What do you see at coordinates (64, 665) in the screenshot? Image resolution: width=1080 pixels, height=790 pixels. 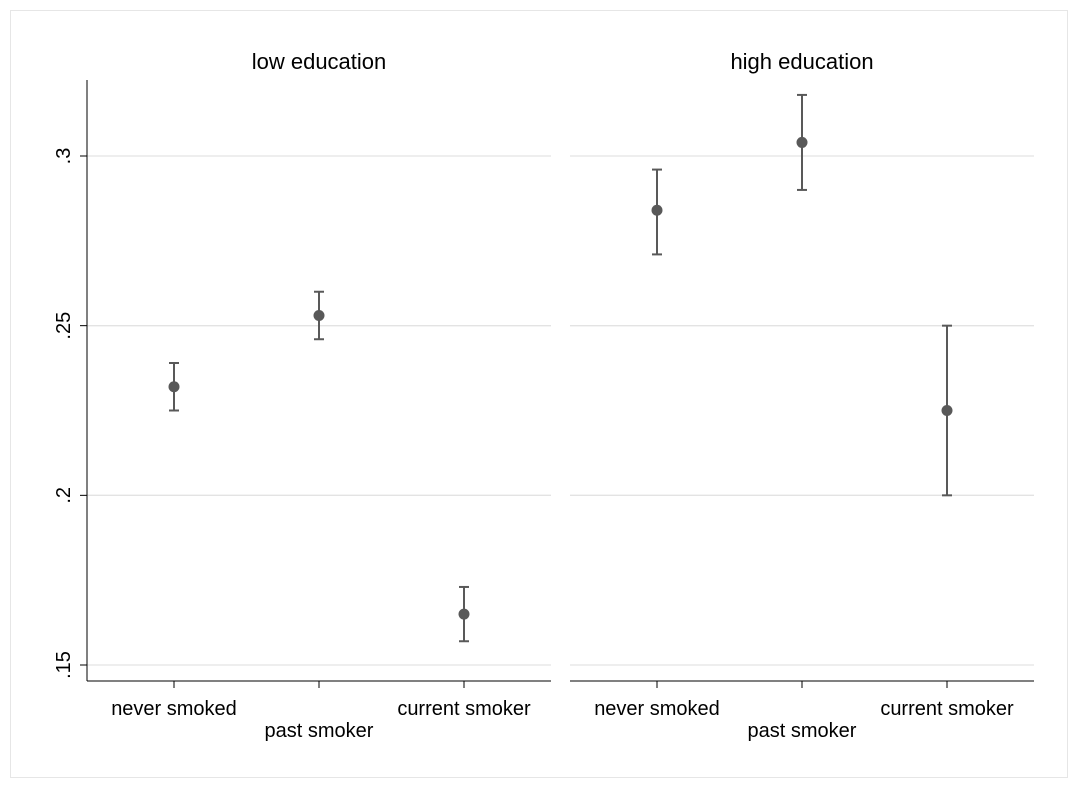 I see `y-tick-label: .15` at bounding box center [64, 665].